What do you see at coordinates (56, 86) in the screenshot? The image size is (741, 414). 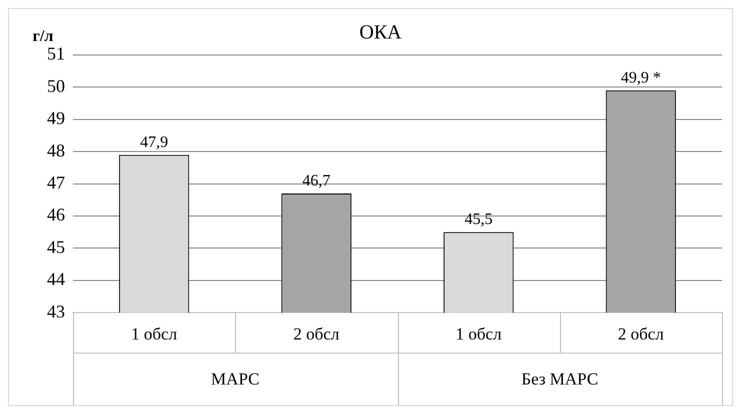 I see `y-tick-label: 50` at bounding box center [56, 86].